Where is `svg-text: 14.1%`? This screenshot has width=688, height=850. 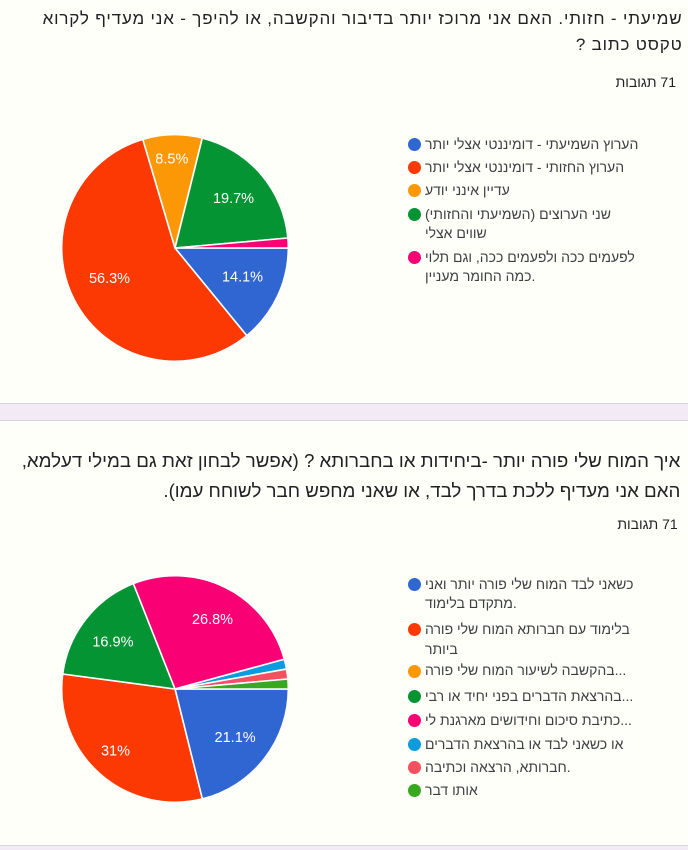 svg-text: 14.1% is located at coordinates (241, 278).